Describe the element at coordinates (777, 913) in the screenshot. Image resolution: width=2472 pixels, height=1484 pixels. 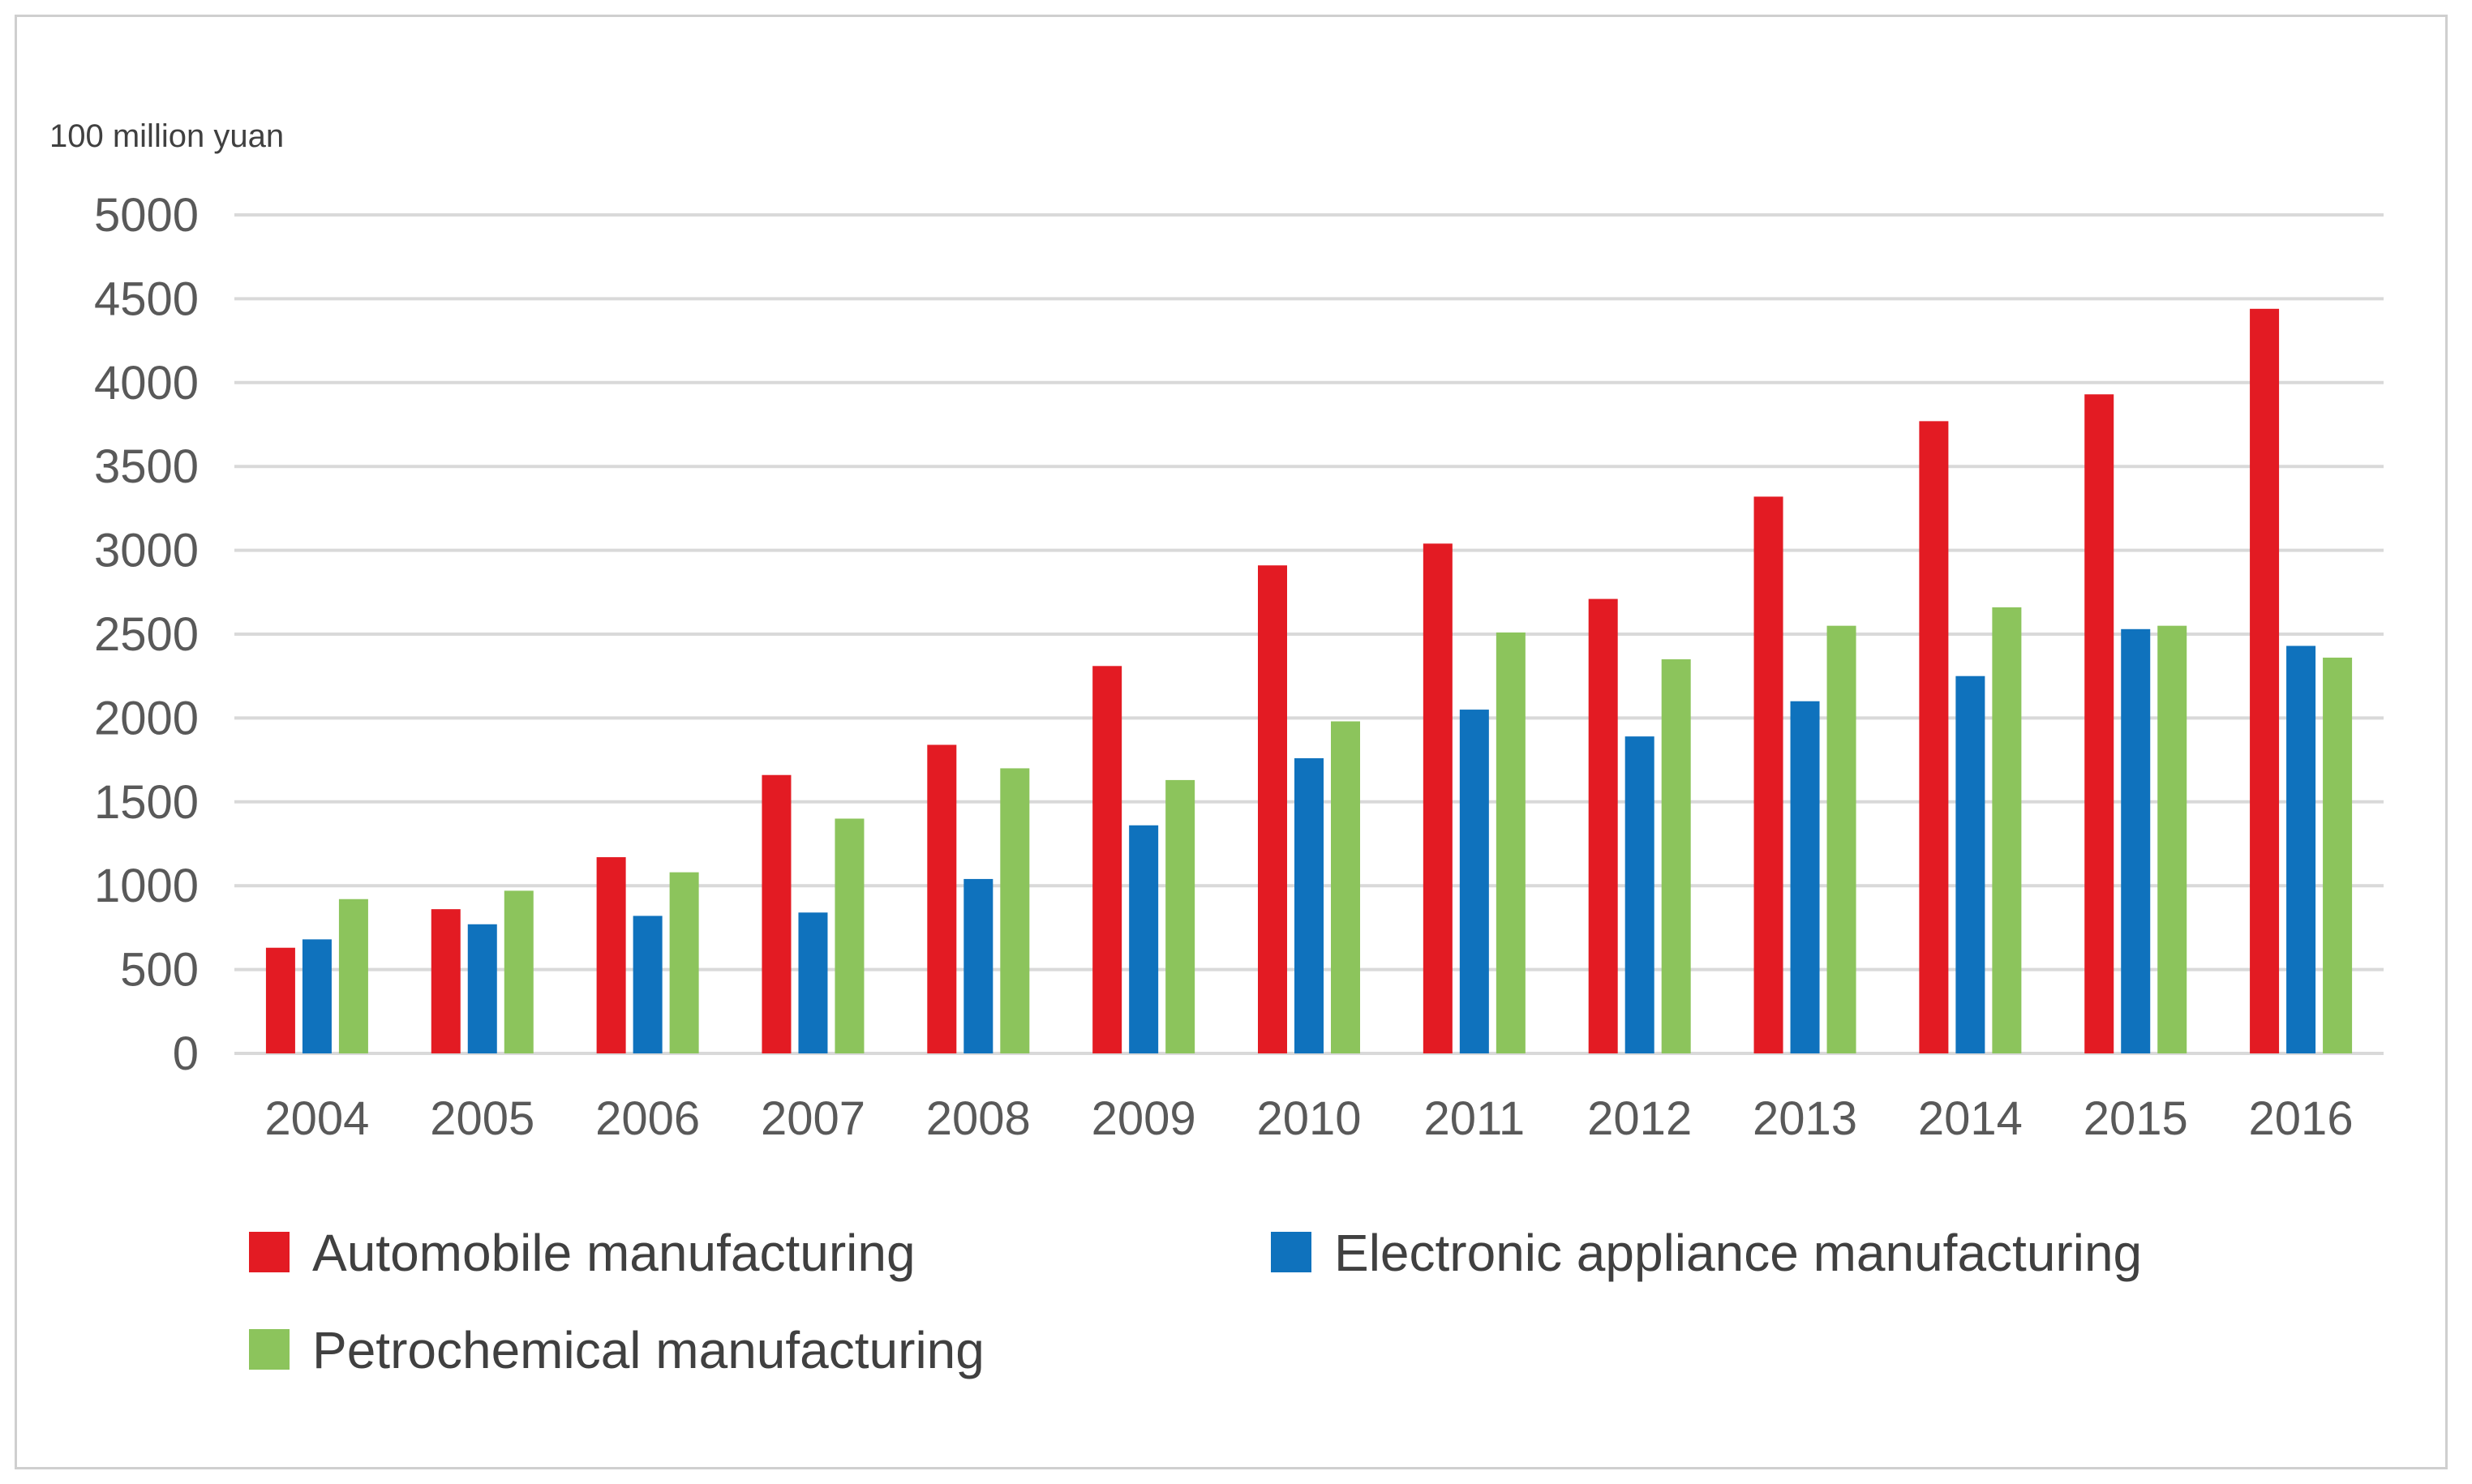
I see `bar-automobile-manufacturing-2007` at that location.